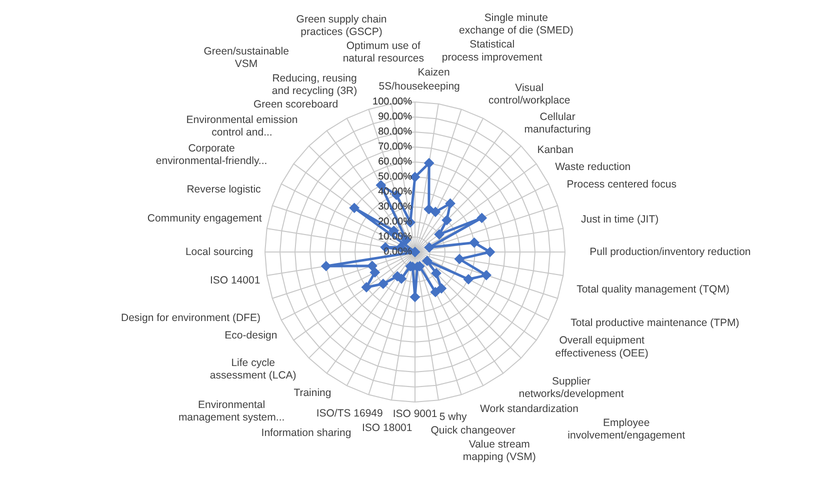  I want to click on spoke-label: Local sourcing, so click(219, 252).